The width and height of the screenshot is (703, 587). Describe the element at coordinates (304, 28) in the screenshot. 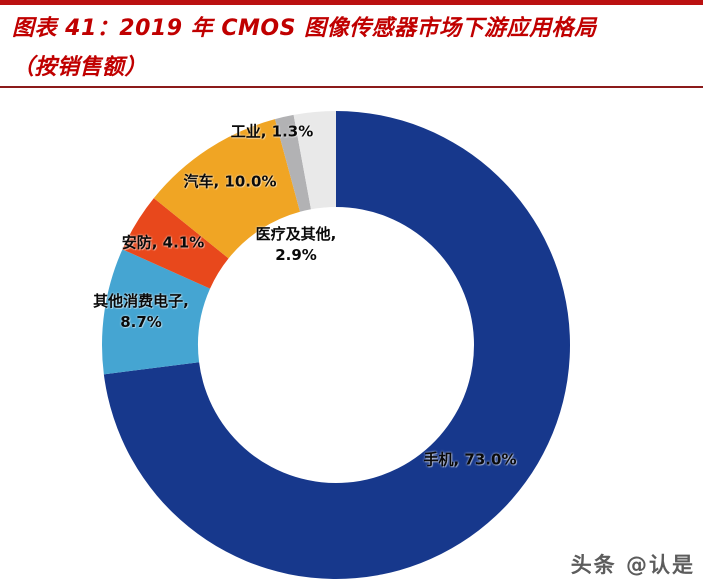

I see `chart-title-line1: 图表 41：2019 年 CMOS 图像传感器市场下游应用格局` at that location.